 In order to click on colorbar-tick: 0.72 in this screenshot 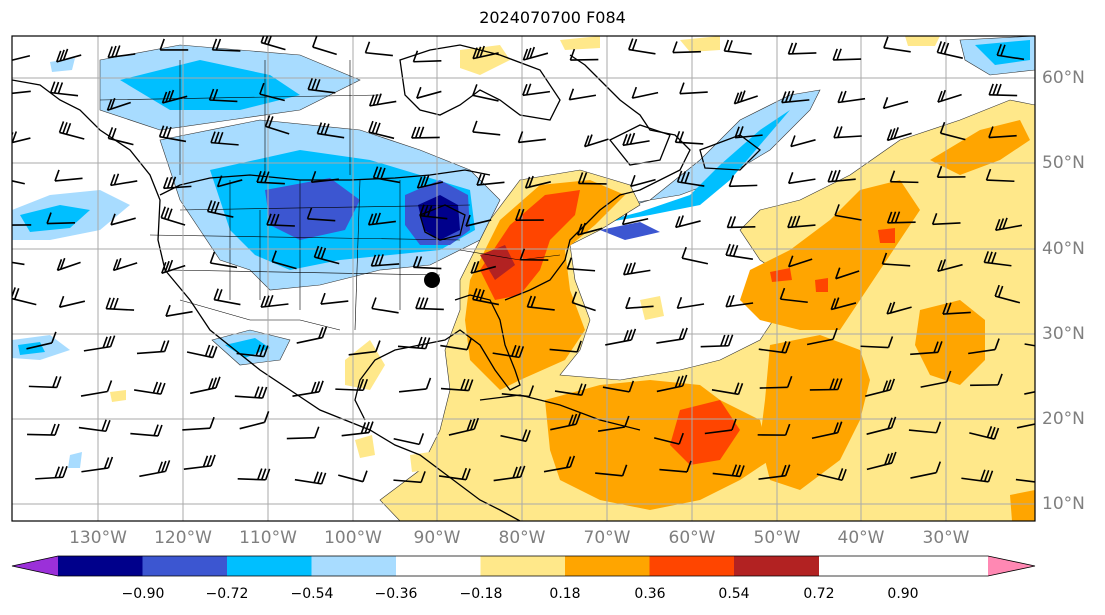, I will do `click(819, 594)`.